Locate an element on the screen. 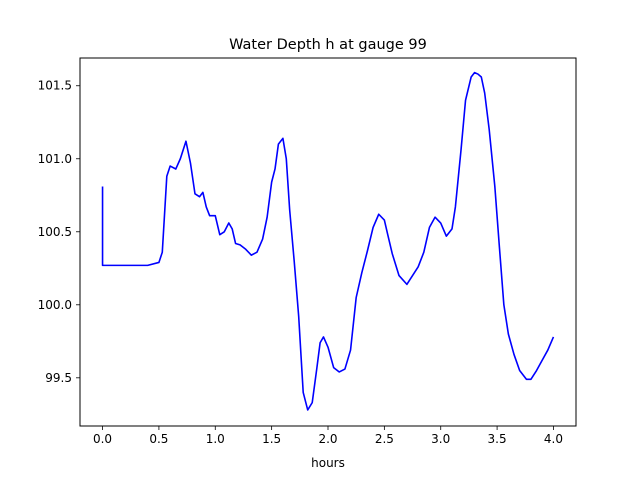 The image size is (640, 480). x-tick-label: 1.5 is located at coordinates (271, 439).